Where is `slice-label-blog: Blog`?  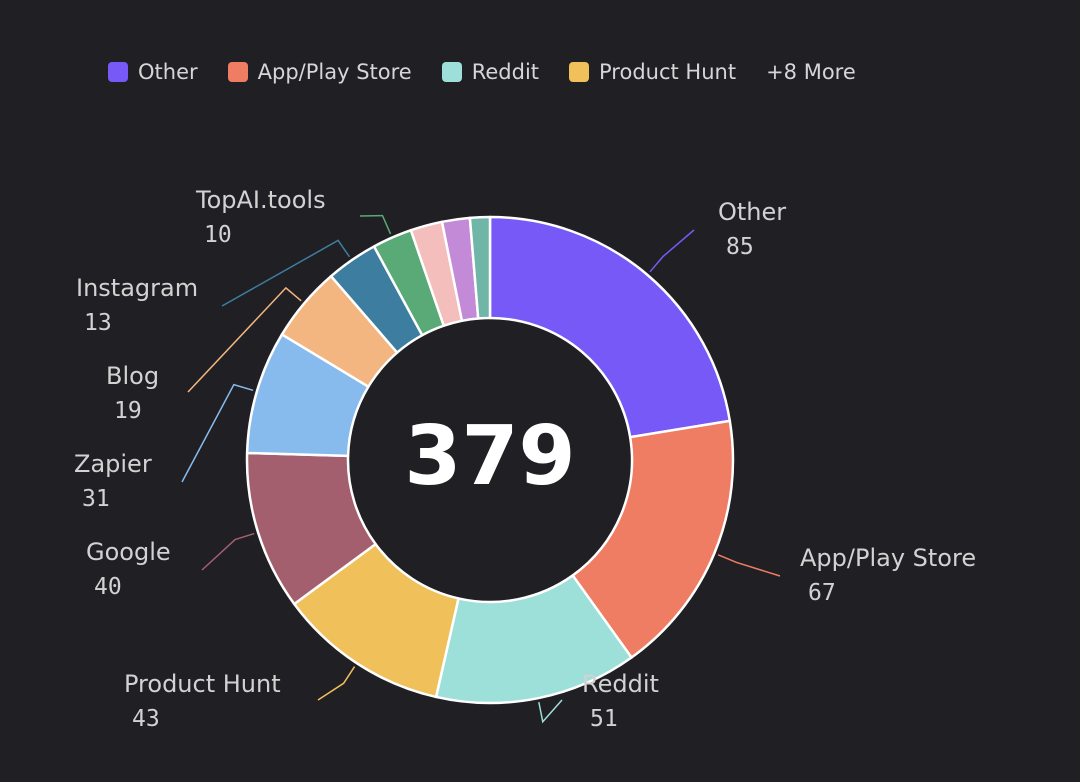
slice-label-blog: Blog is located at coordinates (132, 376).